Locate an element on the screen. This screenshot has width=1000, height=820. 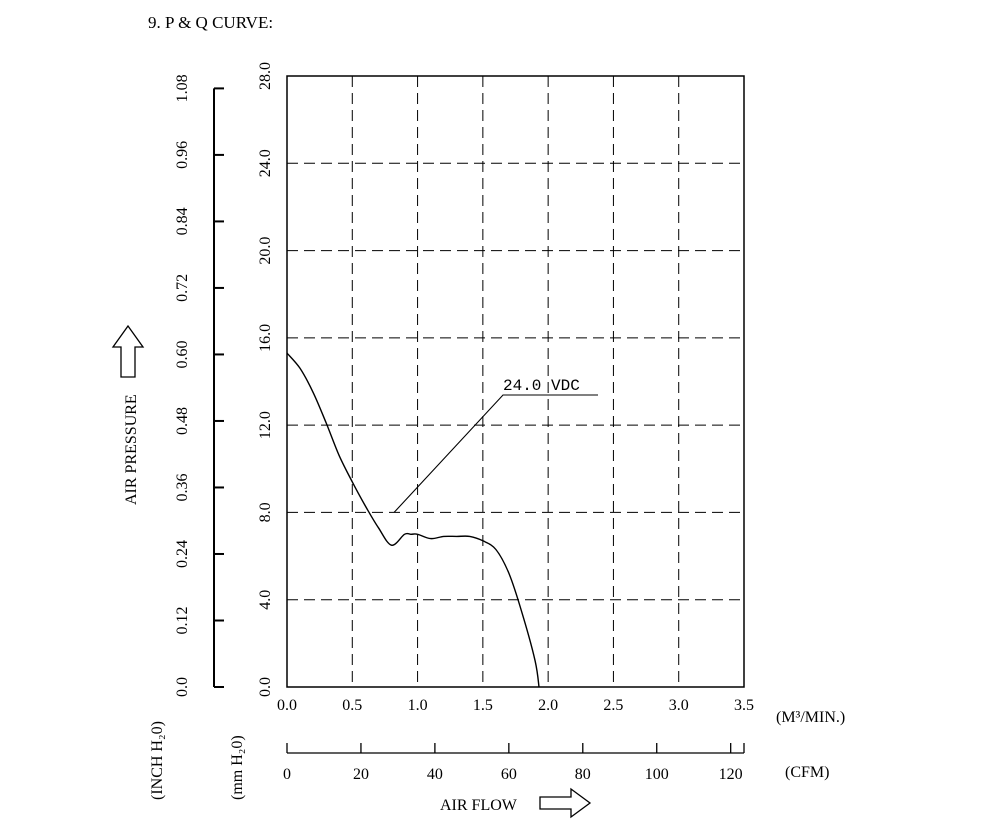
x-tick-label: 3.5 is located at coordinates (744, 705).